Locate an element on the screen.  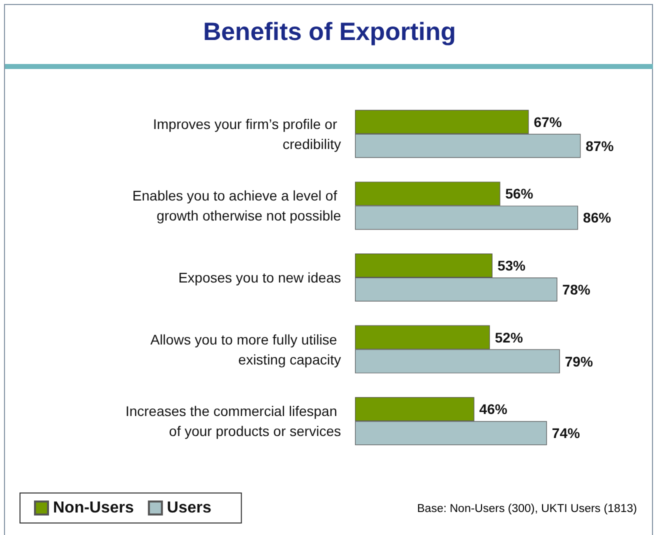
data-label: 74% is located at coordinates (566, 433).